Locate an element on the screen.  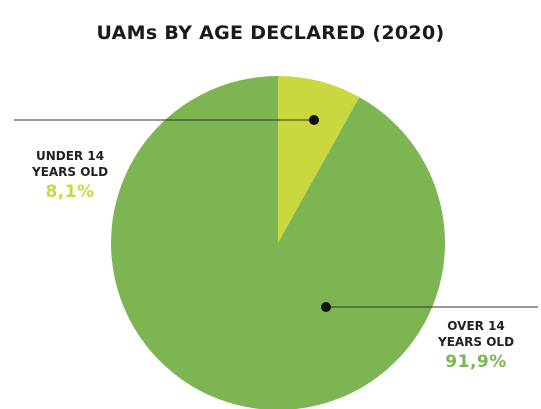
label-under-14-line1: UNDER 14 is located at coordinates (70, 156).